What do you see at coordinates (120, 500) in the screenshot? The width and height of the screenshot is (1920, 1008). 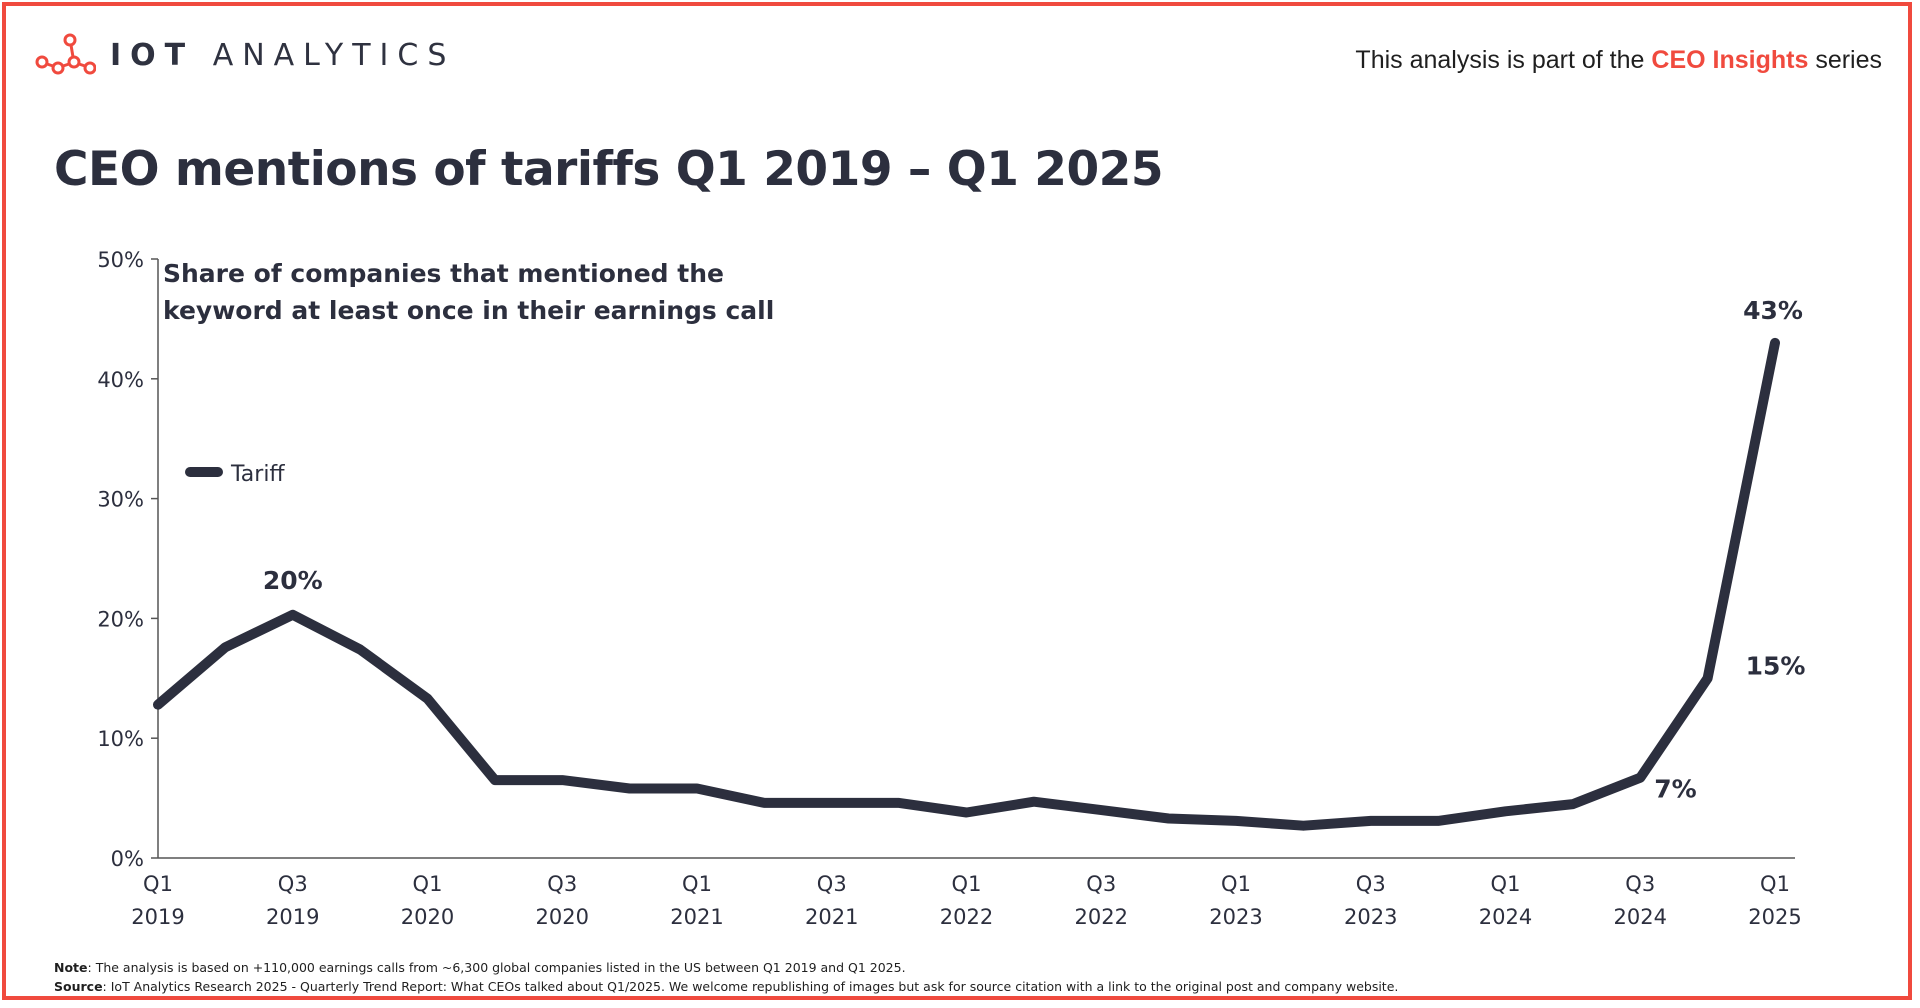 I see `y-tick-label: 30%` at bounding box center [120, 500].